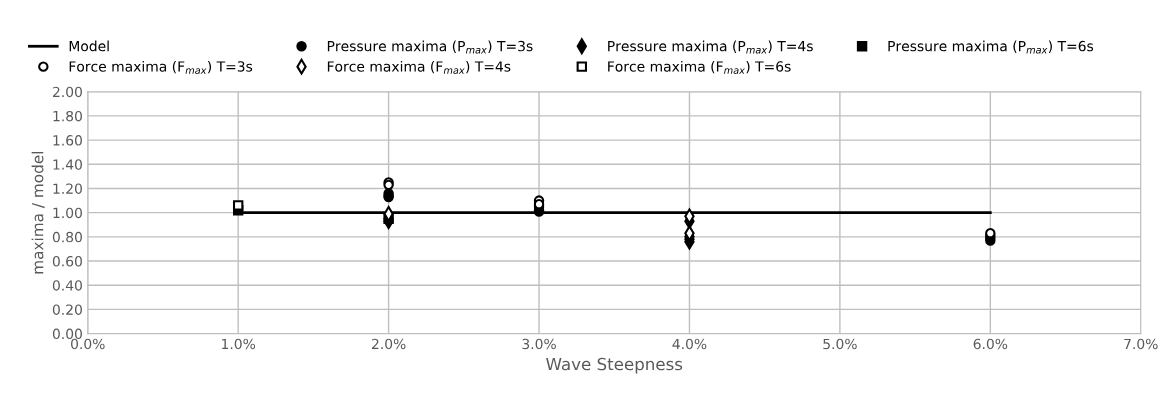 This screenshot has height=417, width=1170. I want to click on legend-label: Force maxima (F$_{max}$) T=6s, so click(699, 67).